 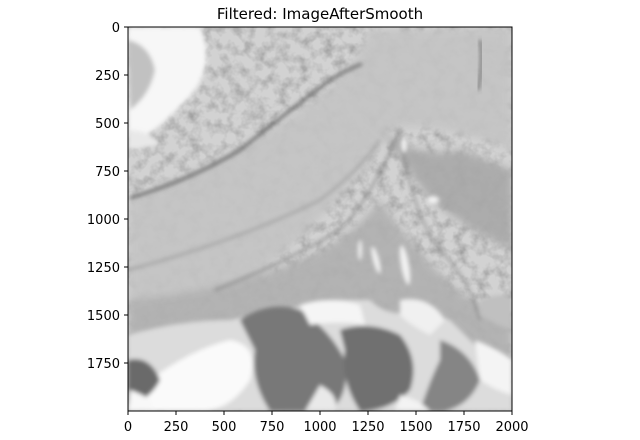 What do you see at coordinates (415, 427) in the screenshot?
I see `x-tick-label: 1500` at bounding box center [415, 427].